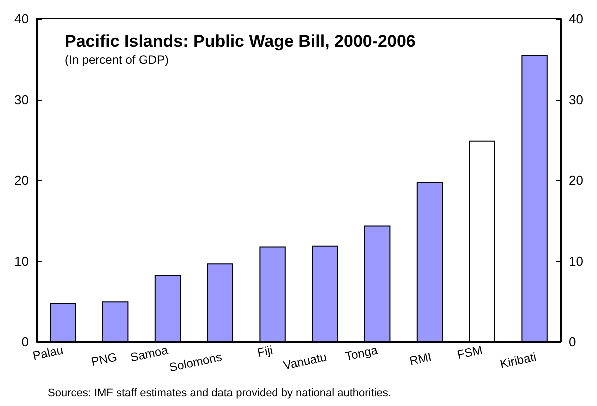 The height and width of the screenshot is (406, 597). Describe the element at coordinates (240, 41) in the screenshot. I see `text: Pacific Islands: Public Wage Bill, 2000-2006` at that location.